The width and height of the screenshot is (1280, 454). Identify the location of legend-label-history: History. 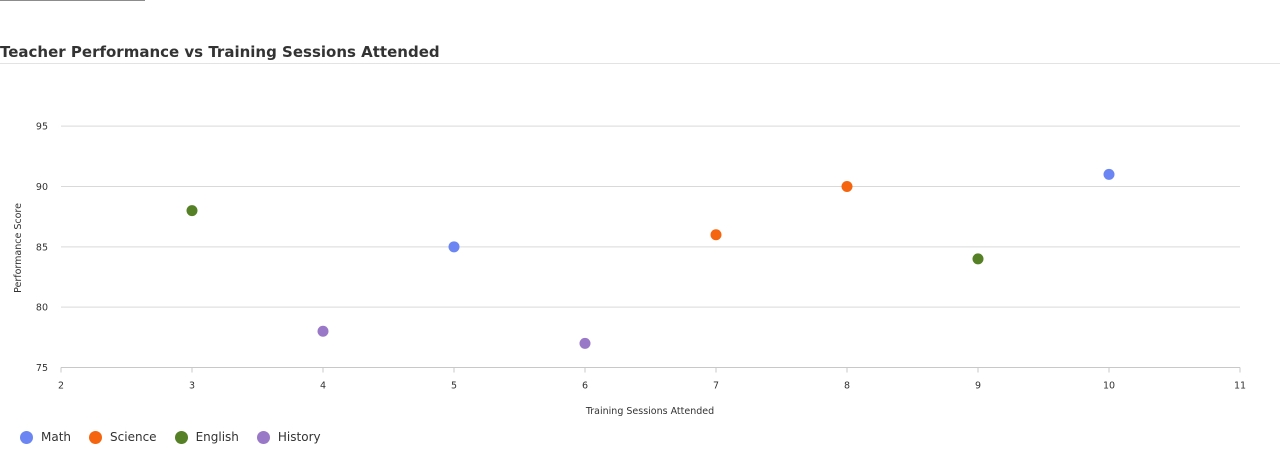
(299, 437).